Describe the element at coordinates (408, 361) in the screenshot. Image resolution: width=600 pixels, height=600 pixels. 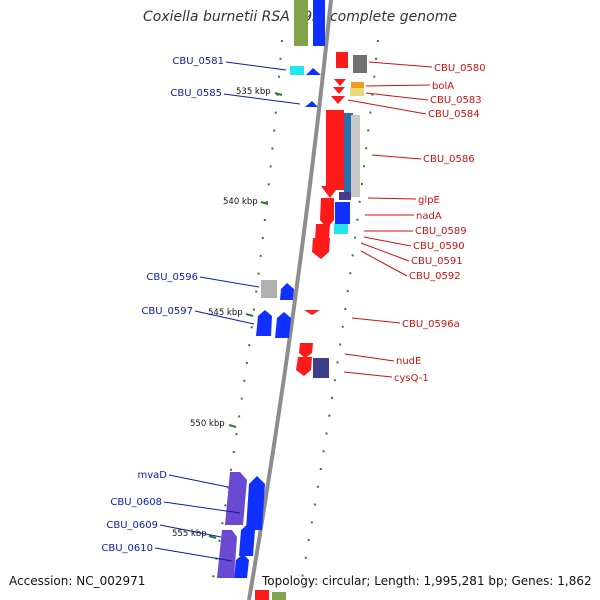
I see `gene-label: nudE` at that location.